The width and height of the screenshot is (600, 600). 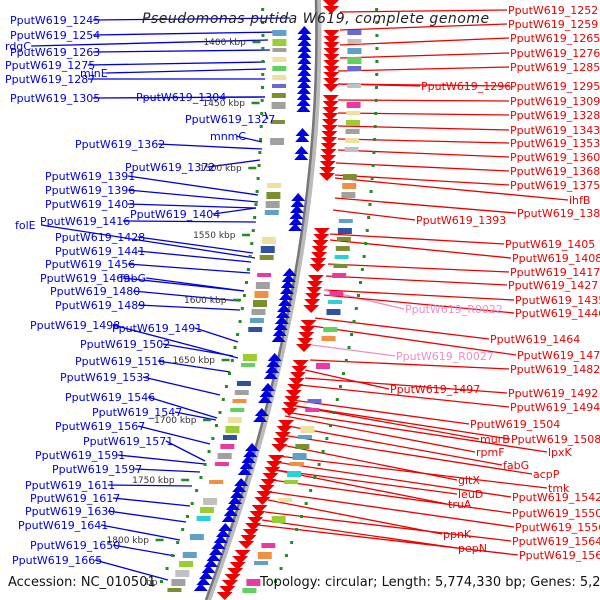 I want to click on gene-label-reverse: PputW619_1556, so click(x=557, y=527).